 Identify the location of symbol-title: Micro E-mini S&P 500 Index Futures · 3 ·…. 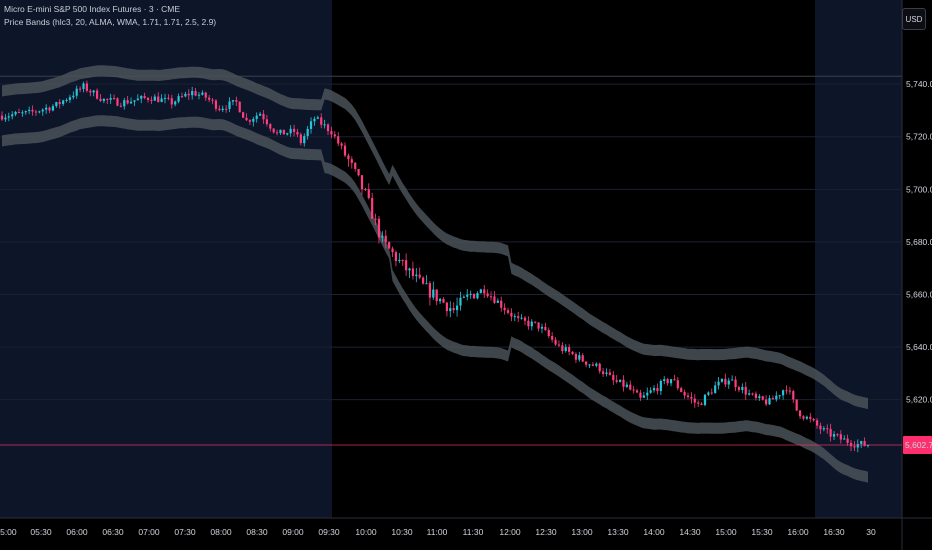
(92, 9).